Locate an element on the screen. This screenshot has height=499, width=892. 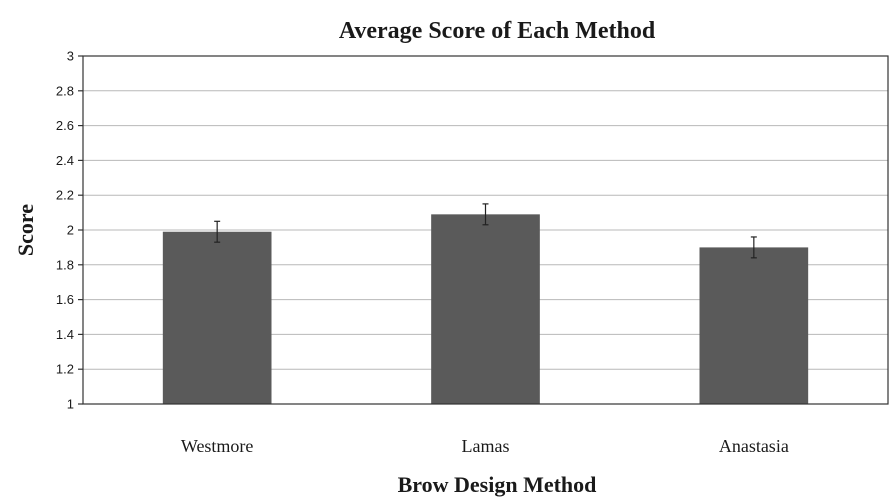
x-axis-title: Brow Design Method is located at coordinates (497, 484).